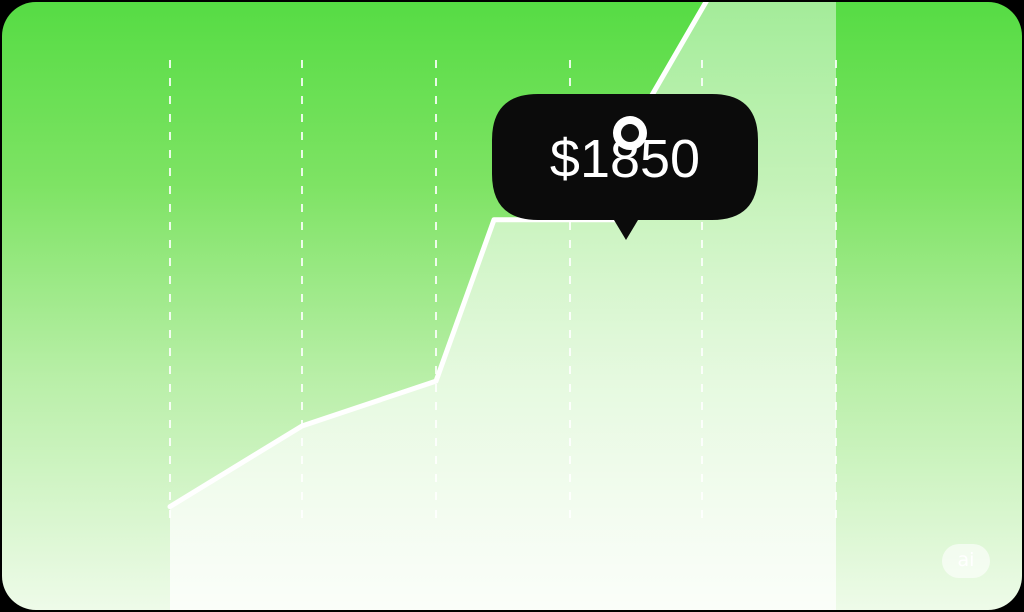  What do you see at coordinates (630, 133) in the screenshot?
I see `highlight-point` at bounding box center [630, 133].